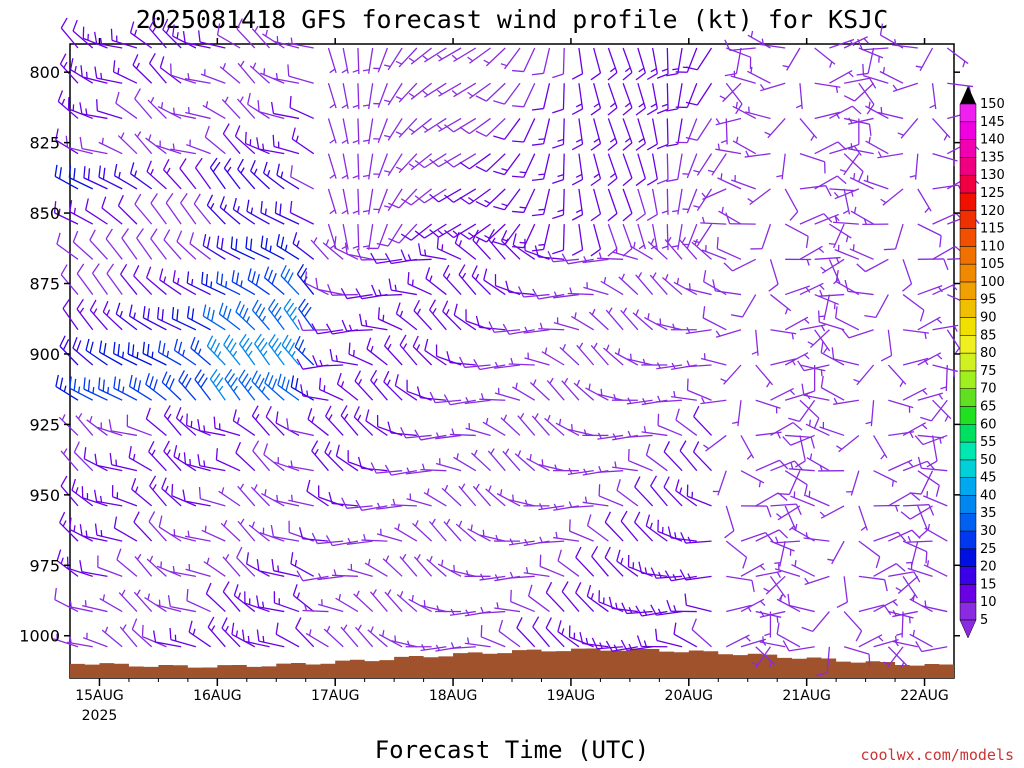  Describe the element at coordinates (39, 636) in the screenshot. I see `y-tick-label: 1000` at that location.